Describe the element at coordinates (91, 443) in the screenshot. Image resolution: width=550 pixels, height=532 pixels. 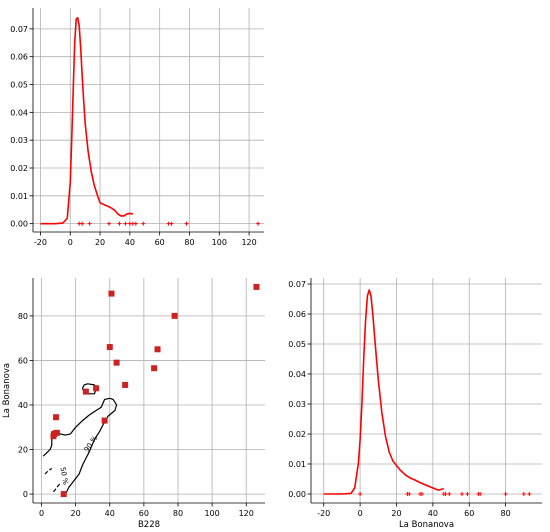
I see `contour-label: 90 %` at that location.